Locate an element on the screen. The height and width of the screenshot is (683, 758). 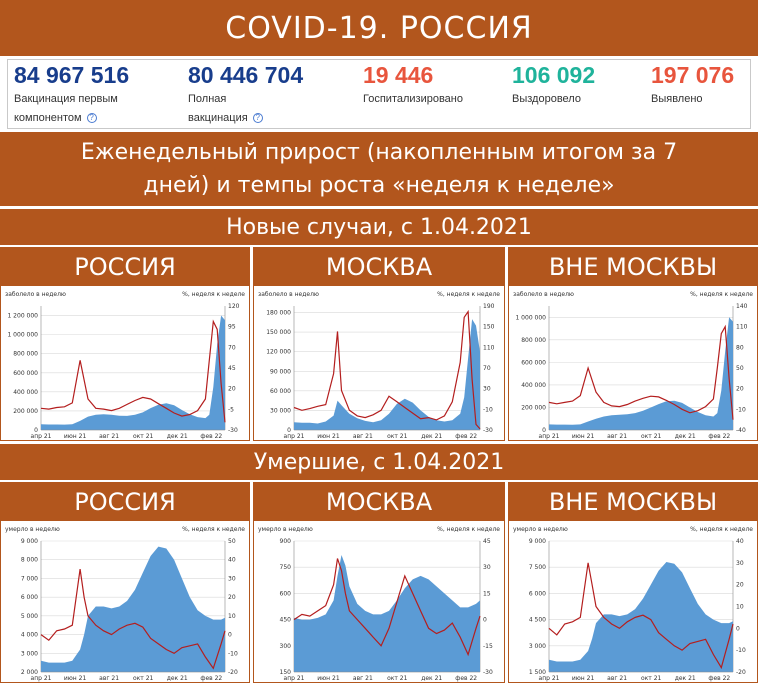
stat-label: Выявлено is located at coordinates (677, 99).